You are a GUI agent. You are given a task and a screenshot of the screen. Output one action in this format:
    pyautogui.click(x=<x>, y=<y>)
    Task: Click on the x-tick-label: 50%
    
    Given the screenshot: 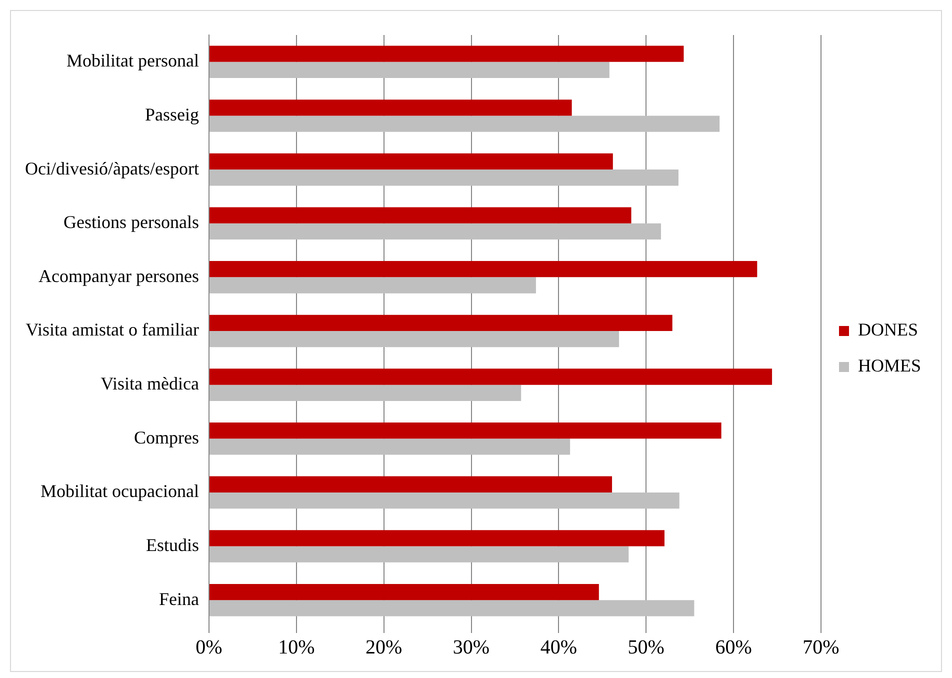 What is the action you would take?
    pyautogui.click(x=646, y=647)
    